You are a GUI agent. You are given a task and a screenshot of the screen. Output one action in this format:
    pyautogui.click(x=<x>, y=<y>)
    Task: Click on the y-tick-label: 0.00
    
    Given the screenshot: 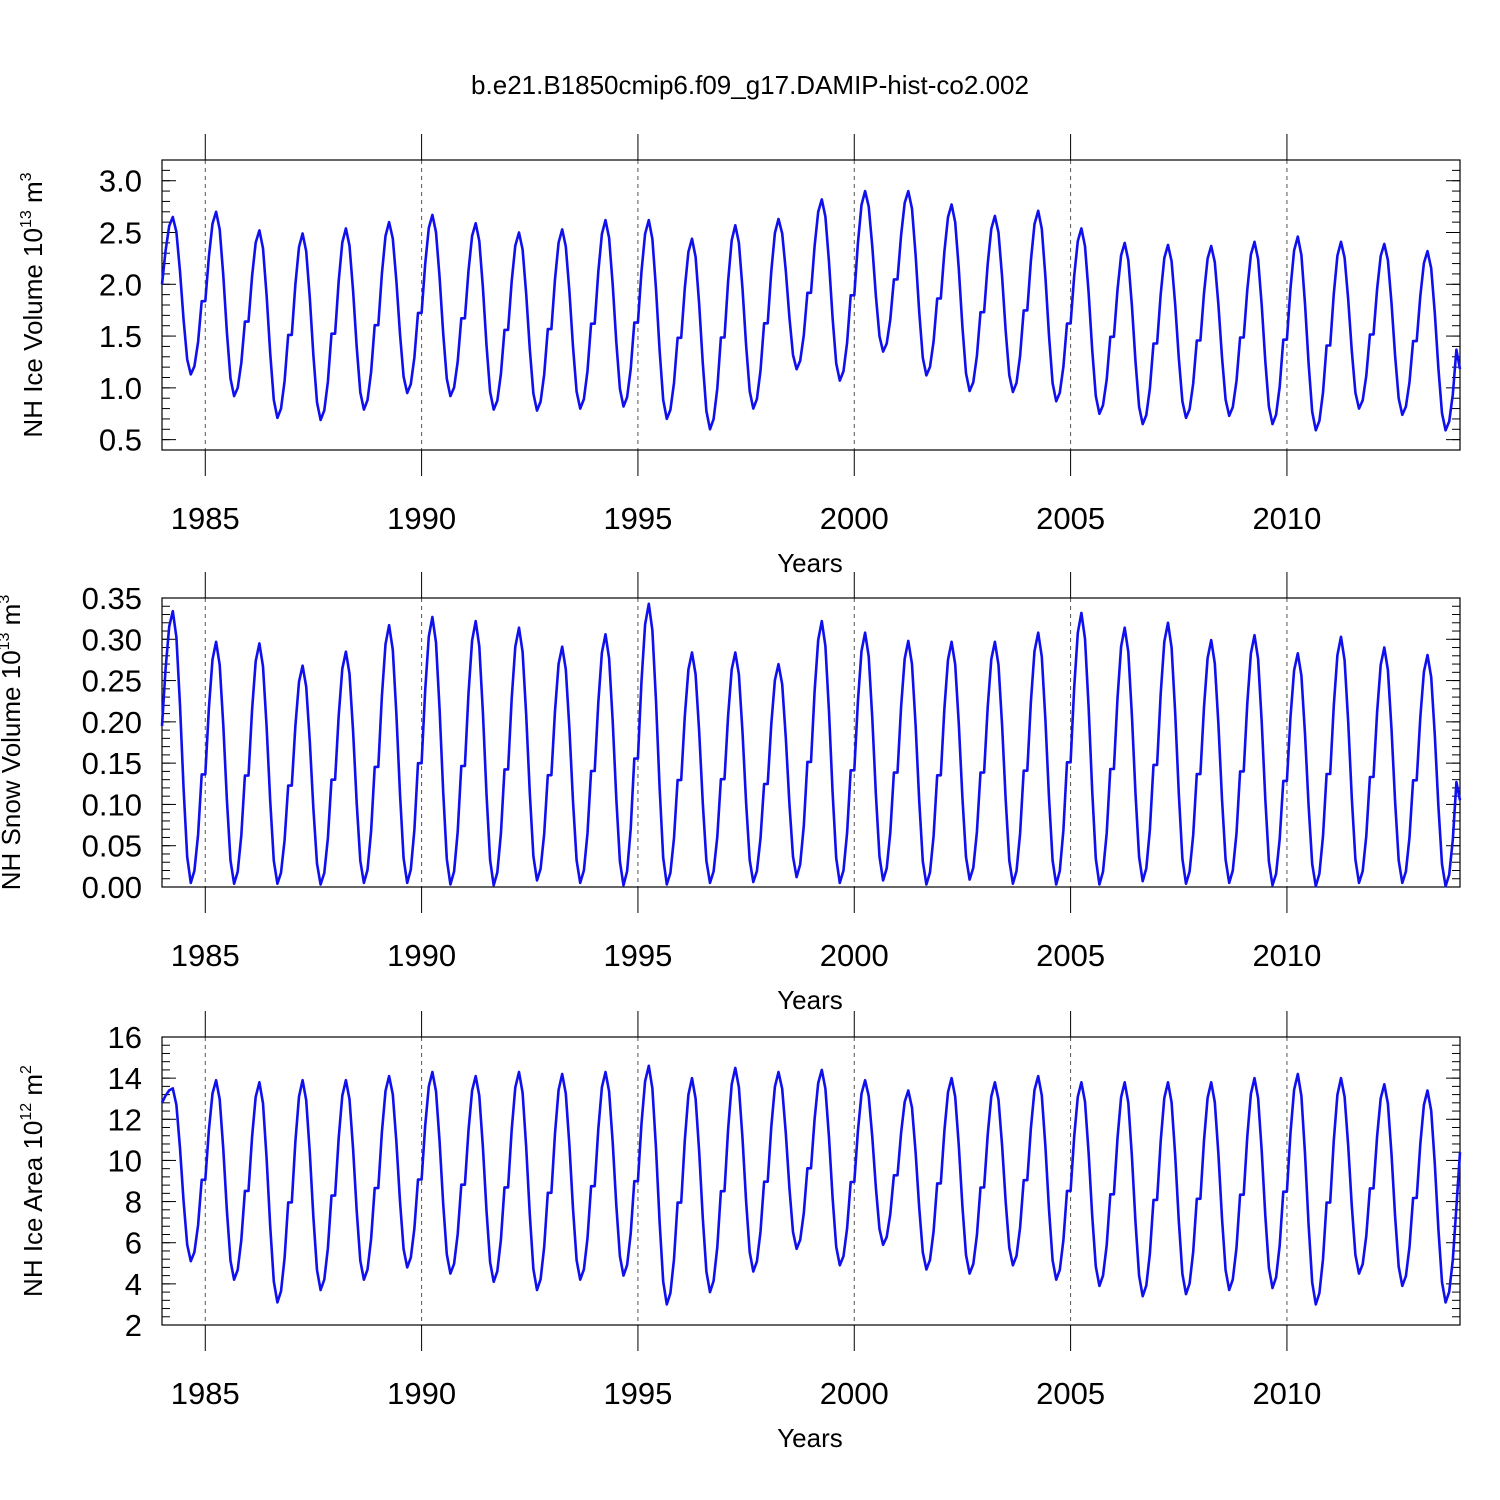 What is the action you would take?
    pyautogui.click(x=112, y=887)
    